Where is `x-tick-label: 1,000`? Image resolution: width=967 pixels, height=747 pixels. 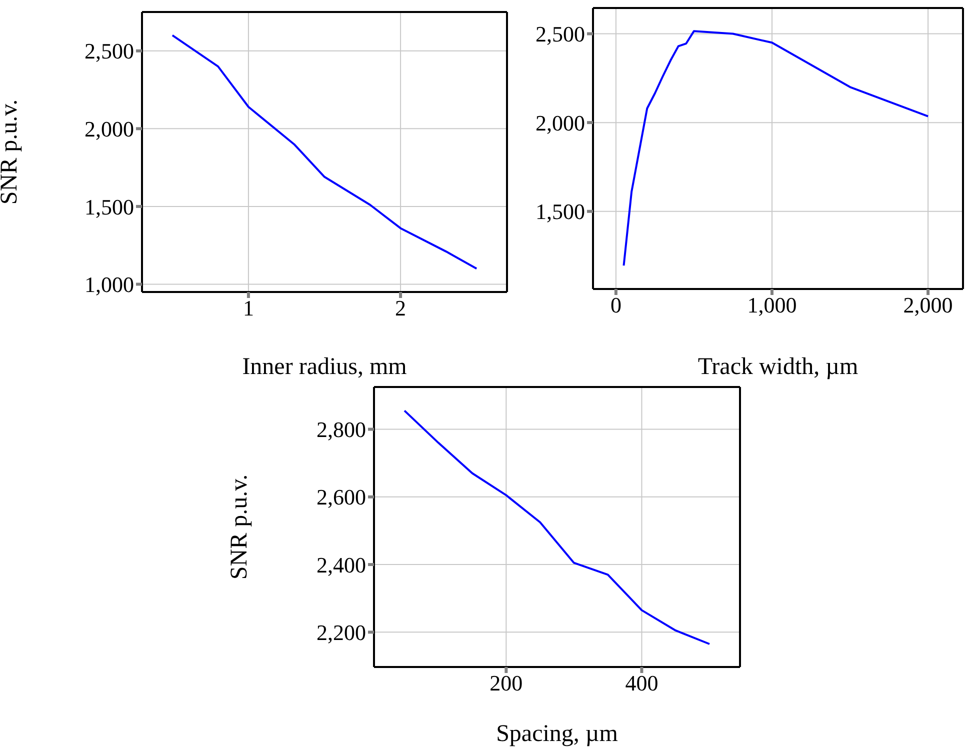 x-tick-label: 1,000 is located at coordinates (772, 305).